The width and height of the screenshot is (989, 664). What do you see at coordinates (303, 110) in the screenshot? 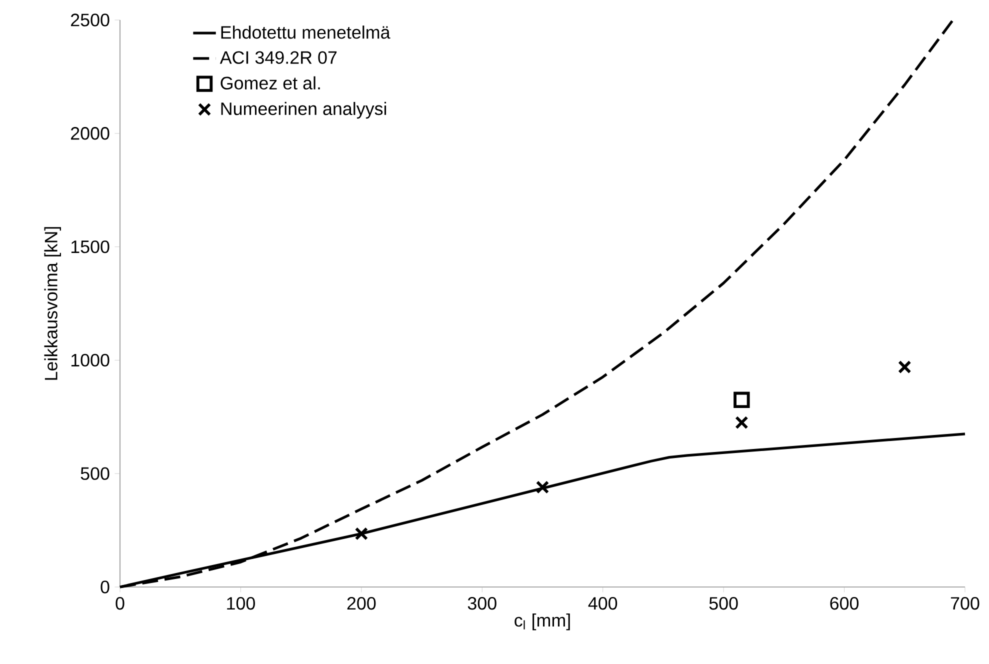
I see `legend-label: Numeerinen analyysi` at bounding box center [303, 110].